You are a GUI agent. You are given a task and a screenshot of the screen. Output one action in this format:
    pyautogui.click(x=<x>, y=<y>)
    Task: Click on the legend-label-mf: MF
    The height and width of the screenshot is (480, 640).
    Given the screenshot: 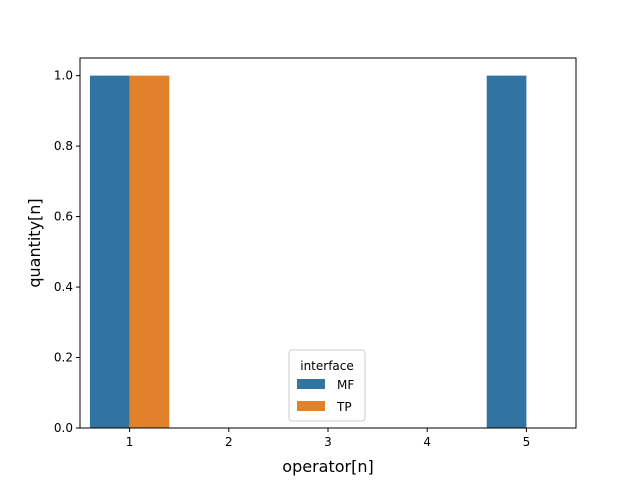 What is the action you would take?
    pyautogui.click(x=345, y=385)
    